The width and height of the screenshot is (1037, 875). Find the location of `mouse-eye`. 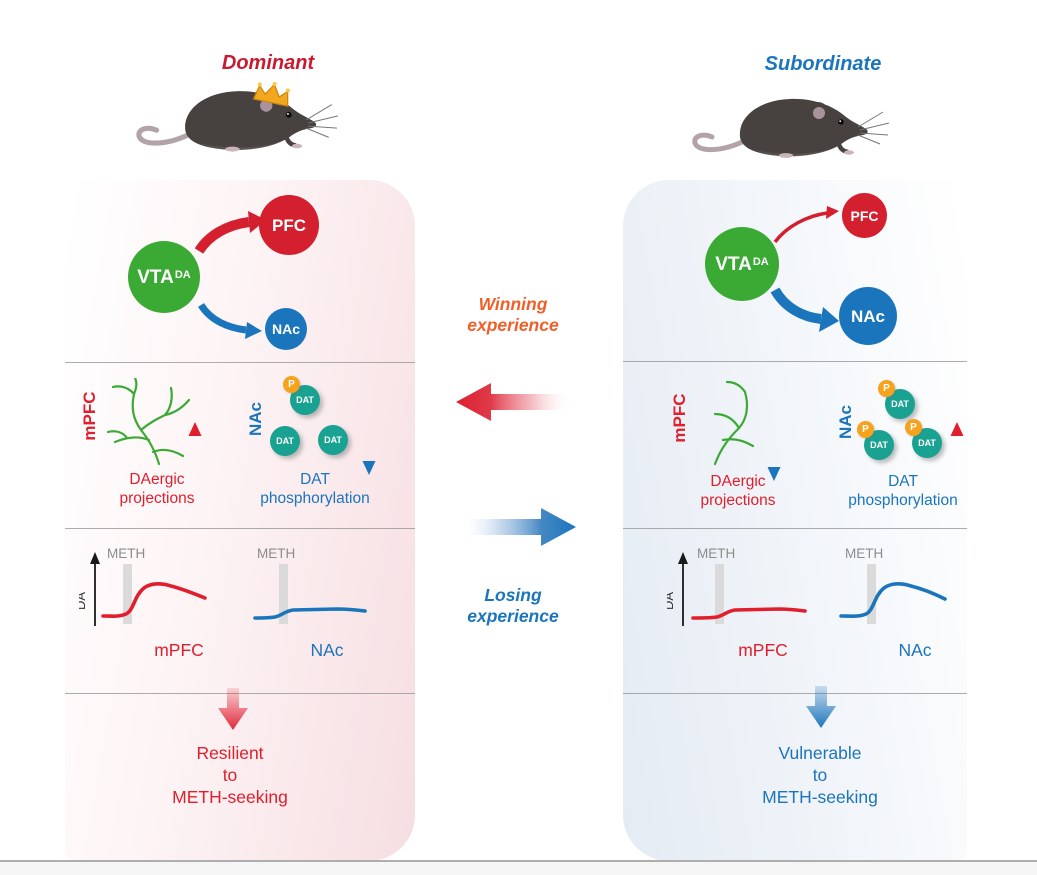

mouse-eye is located at coordinates (288, 114).